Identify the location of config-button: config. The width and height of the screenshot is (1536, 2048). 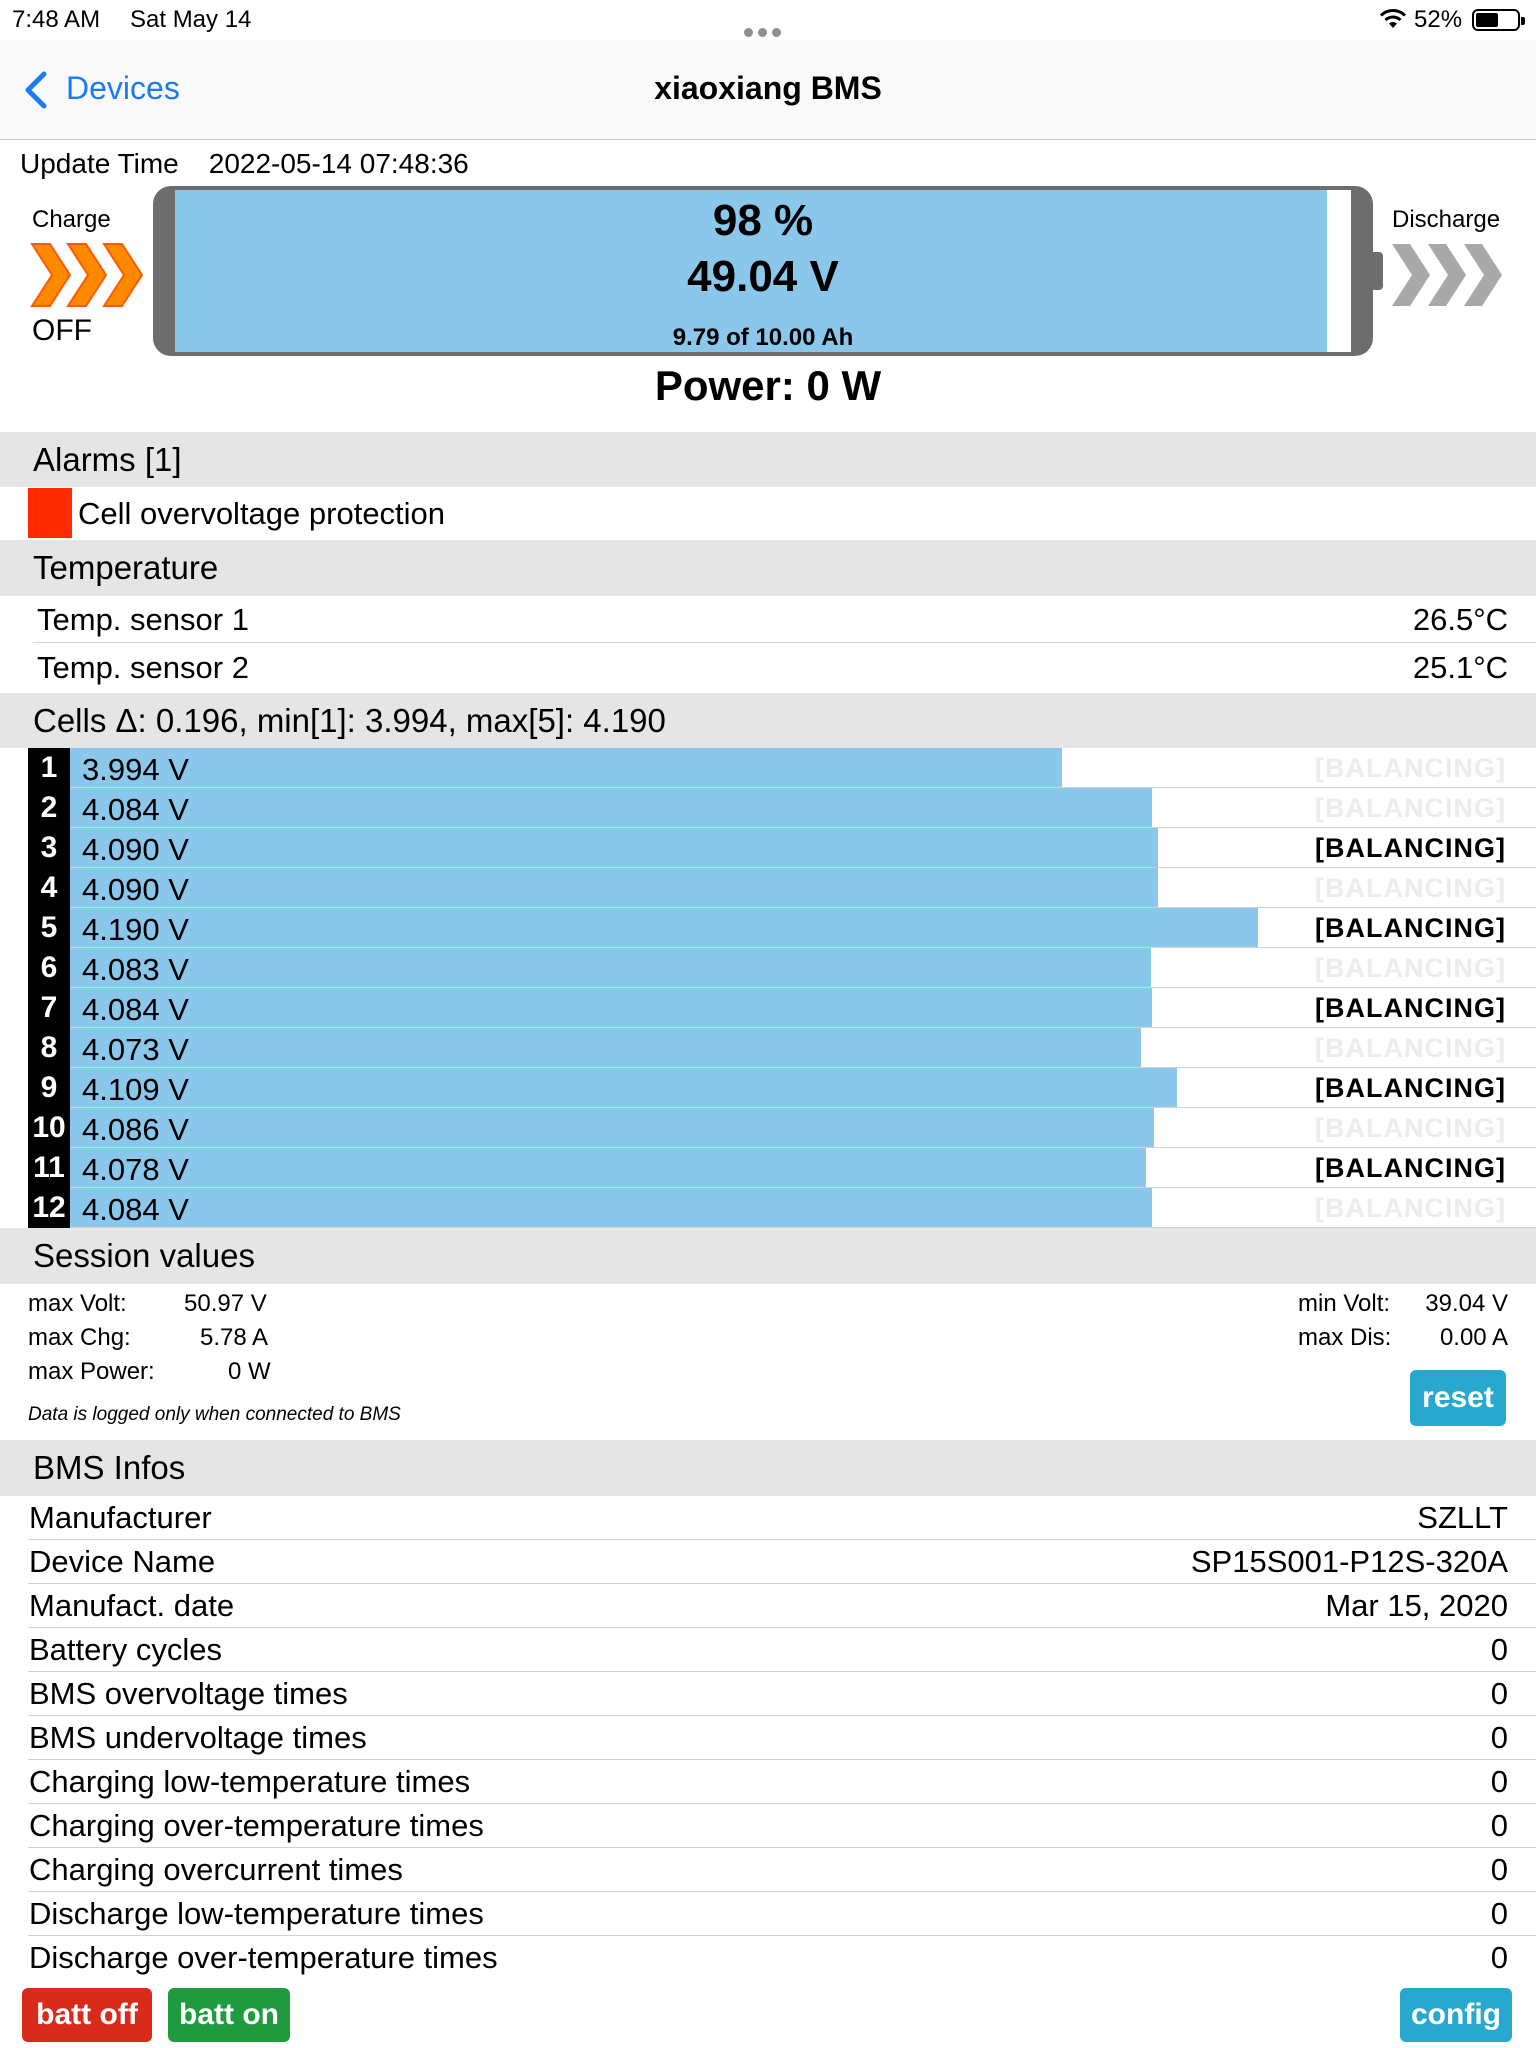
(1456, 2015).